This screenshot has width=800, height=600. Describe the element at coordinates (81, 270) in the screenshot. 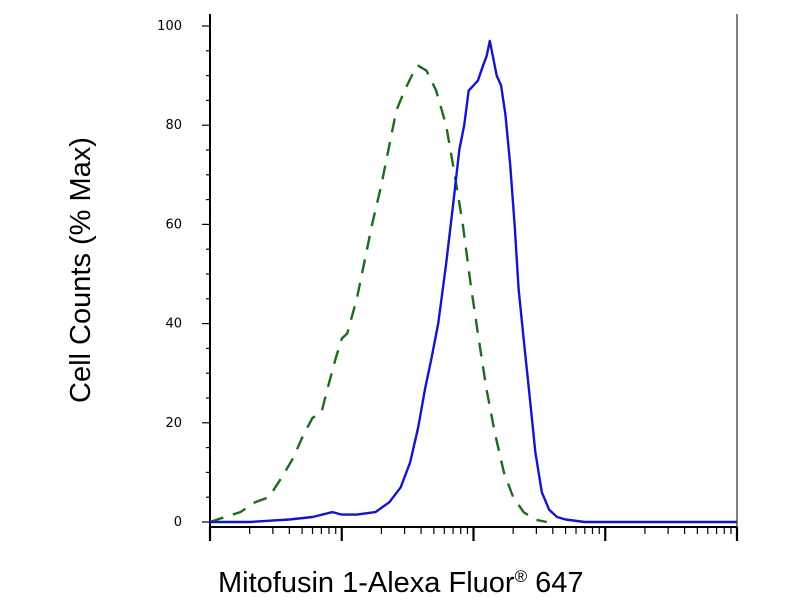

I see `y-axis-title: Cell Counts (% Max)` at that location.